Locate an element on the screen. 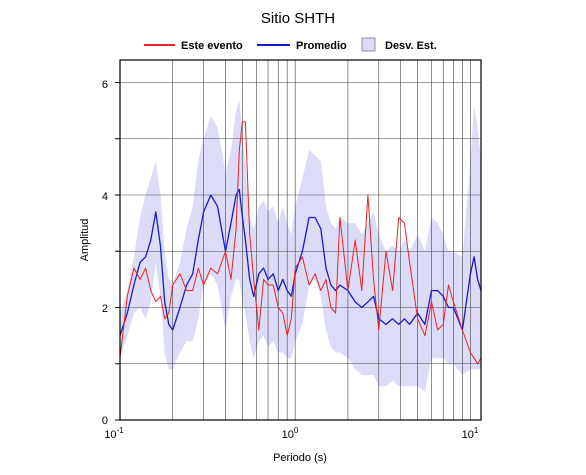 This screenshot has width=586, height=475. y-tick-labels: 0 2 4 6 is located at coordinates (105, 253).